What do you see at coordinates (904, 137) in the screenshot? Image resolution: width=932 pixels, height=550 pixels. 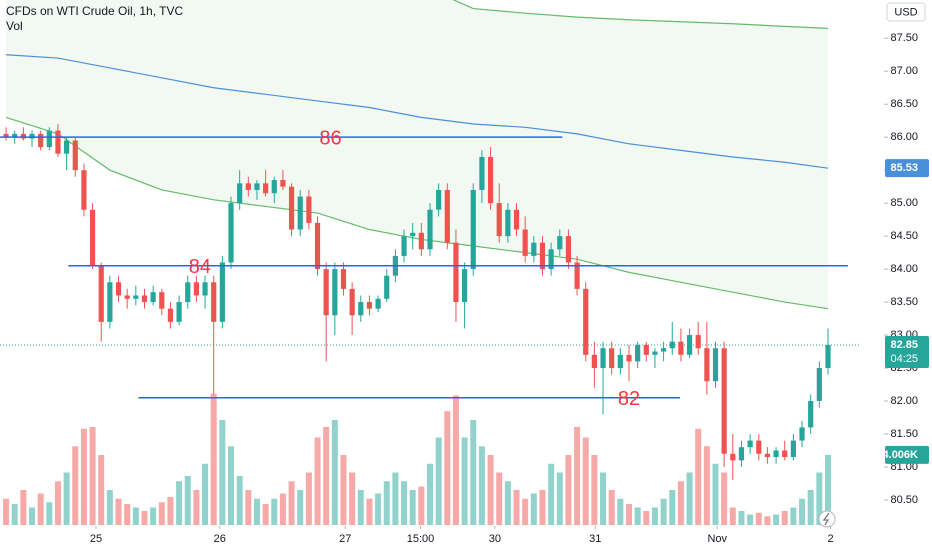 I see `y-tick-label: 86.00` at bounding box center [904, 137].